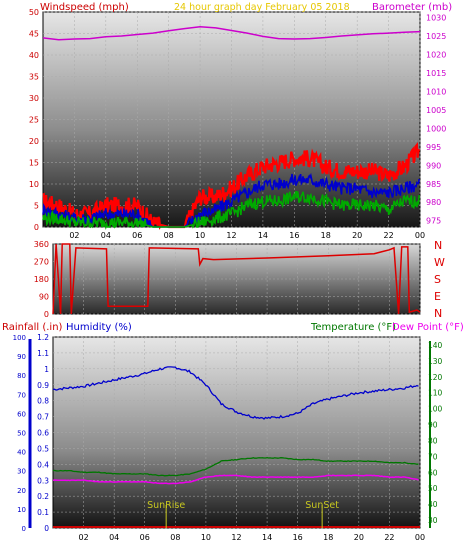  What do you see at coordinates (34, 141) in the screenshot?
I see `windspeed-tick-label: 20` at bounding box center [34, 141].